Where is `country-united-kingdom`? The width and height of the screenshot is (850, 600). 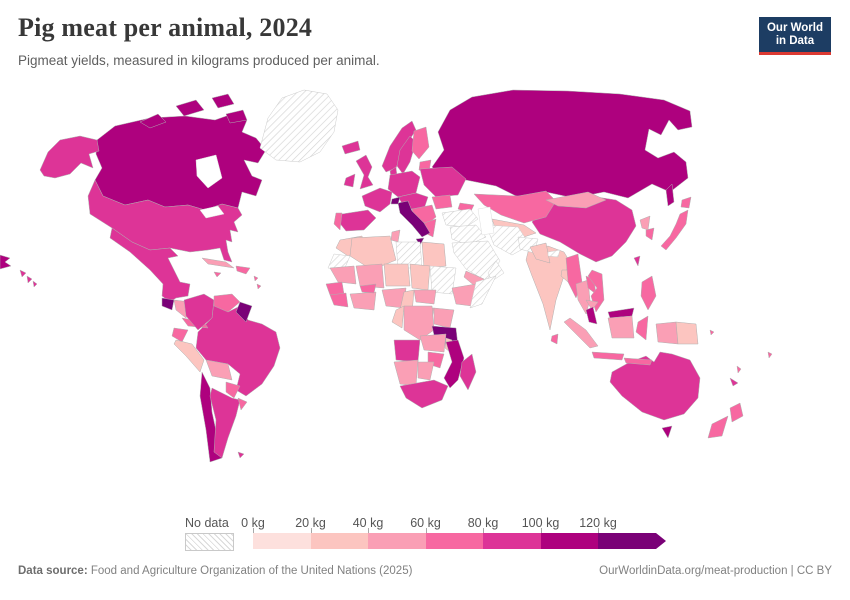 country-united-kingdom is located at coordinates (364, 172).